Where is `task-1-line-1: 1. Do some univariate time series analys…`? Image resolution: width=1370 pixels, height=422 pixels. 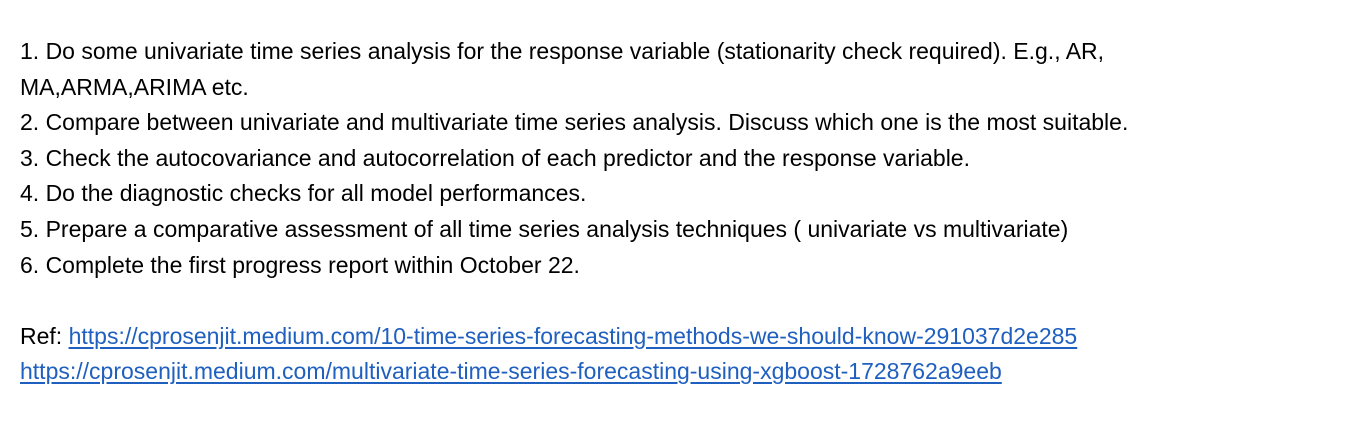
task-1-line-1: 1. Do some univariate time series analys… is located at coordinates (562, 51).